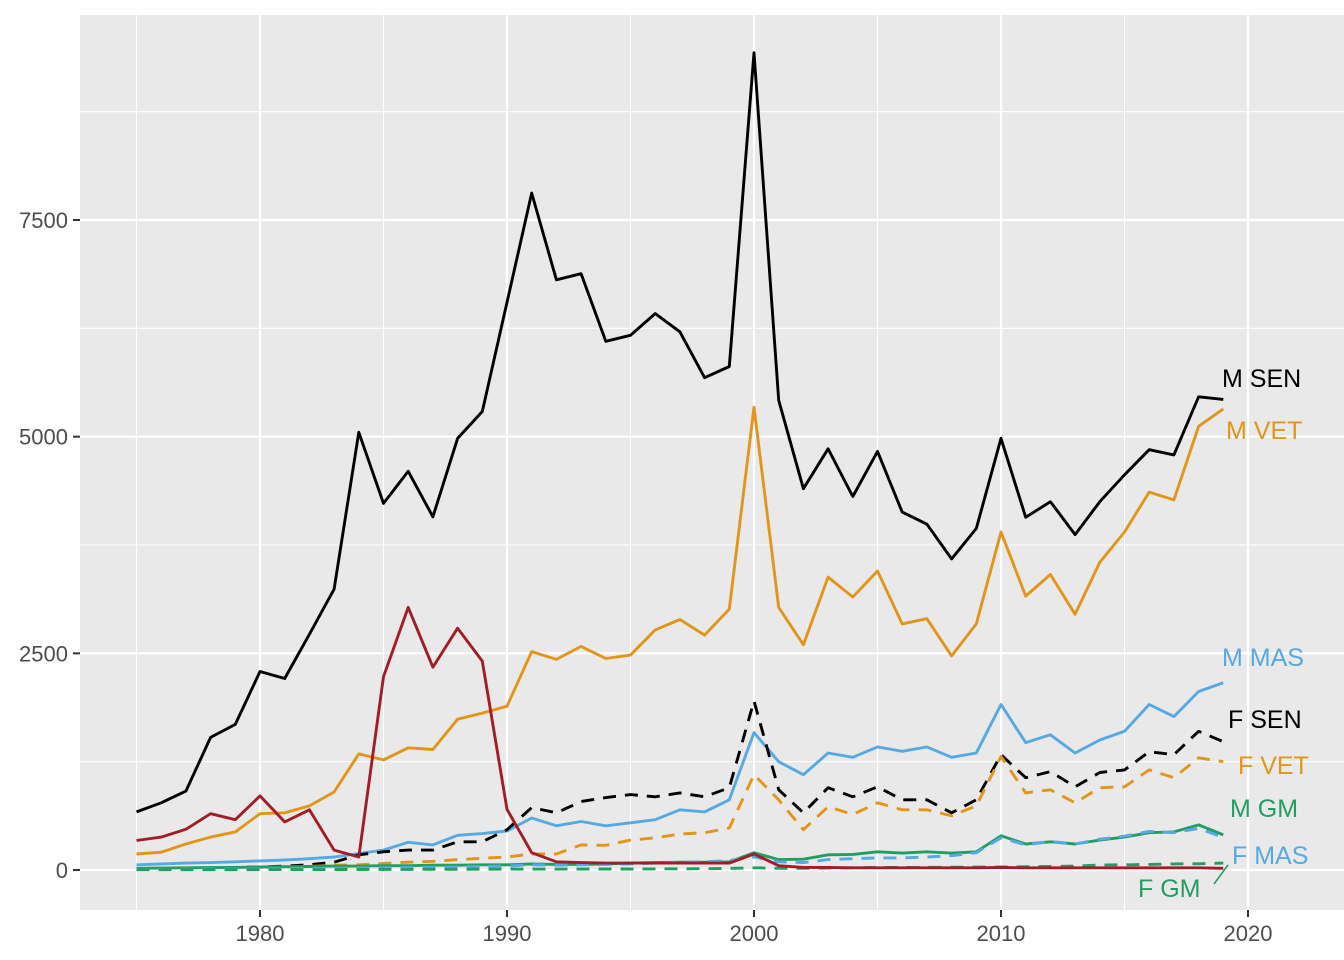 The height and width of the screenshot is (960, 1344). I want to click on y-axis-label: 0, so click(62, 870).